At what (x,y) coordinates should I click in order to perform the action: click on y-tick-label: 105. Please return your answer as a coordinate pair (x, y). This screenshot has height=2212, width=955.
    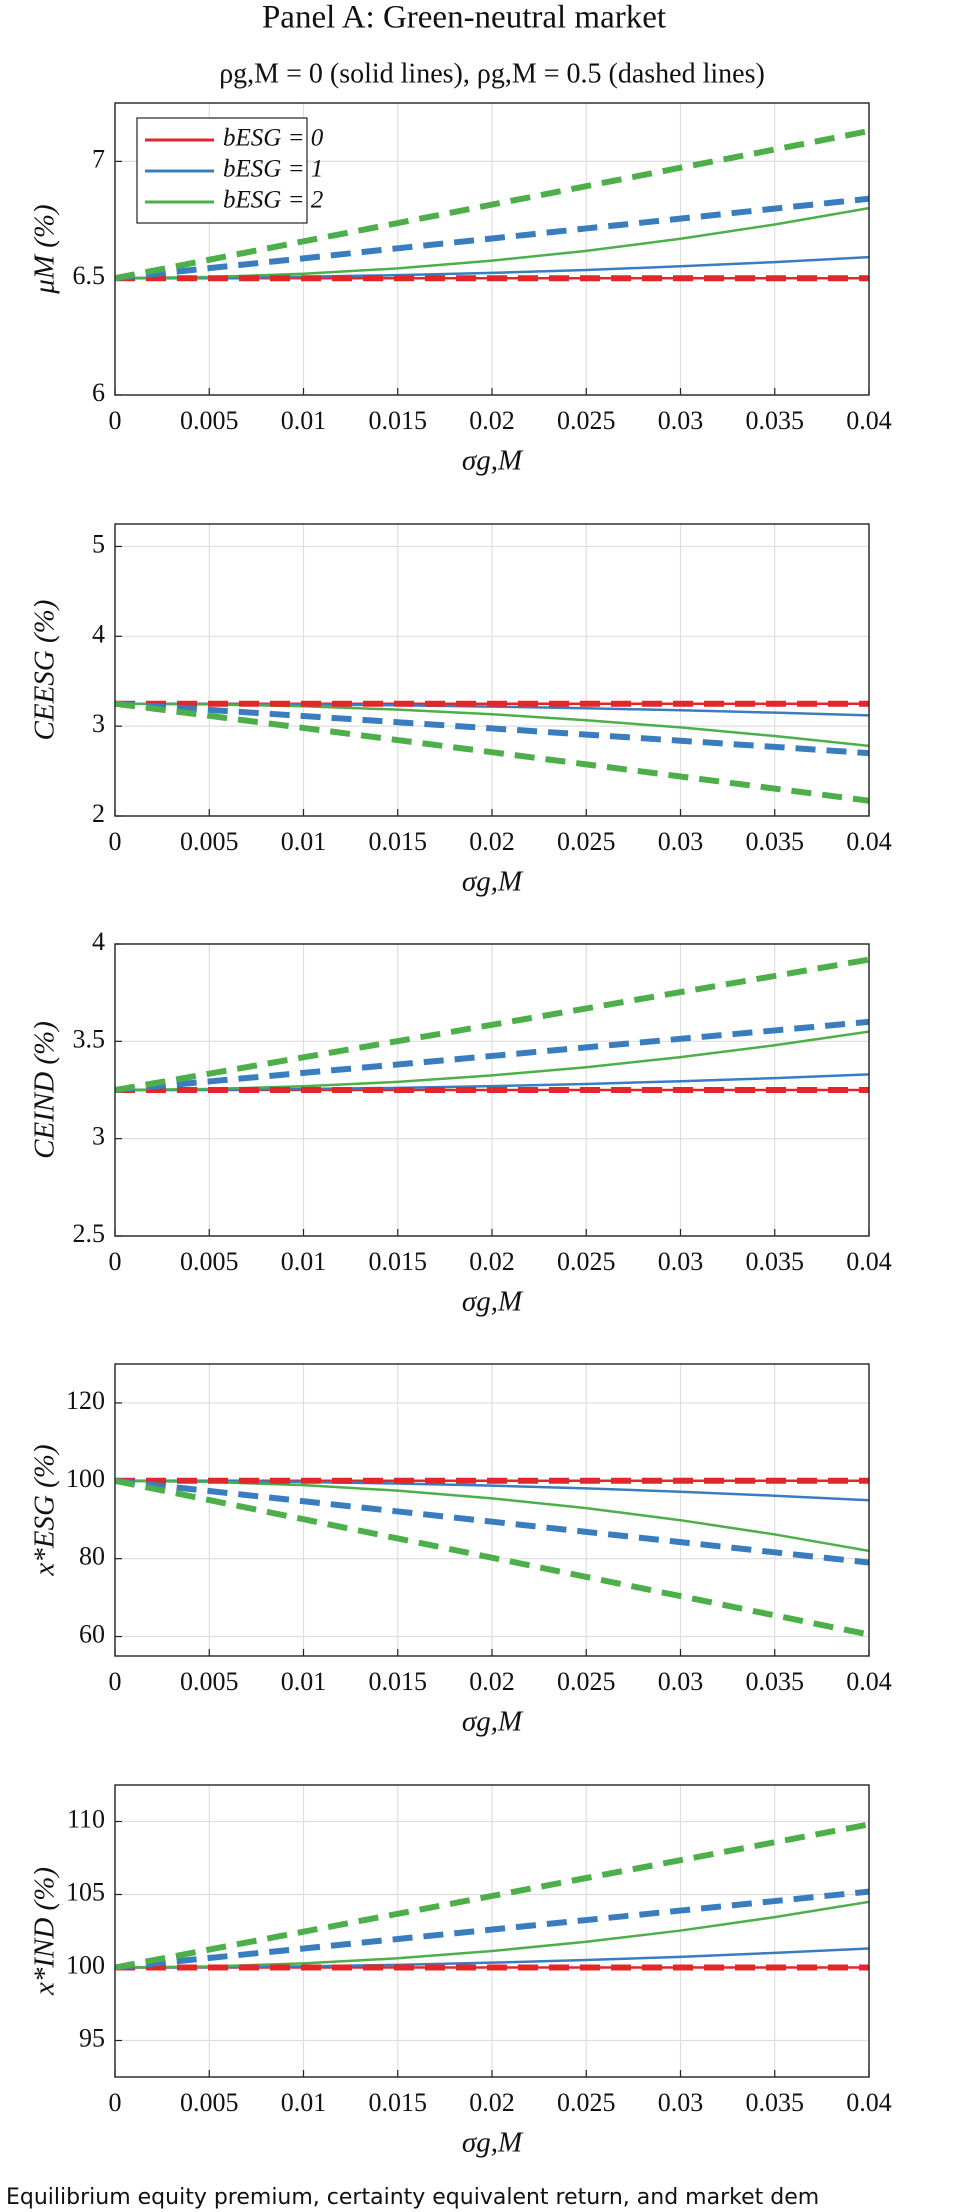
    Looking at the image, I should click on (85, 1891).